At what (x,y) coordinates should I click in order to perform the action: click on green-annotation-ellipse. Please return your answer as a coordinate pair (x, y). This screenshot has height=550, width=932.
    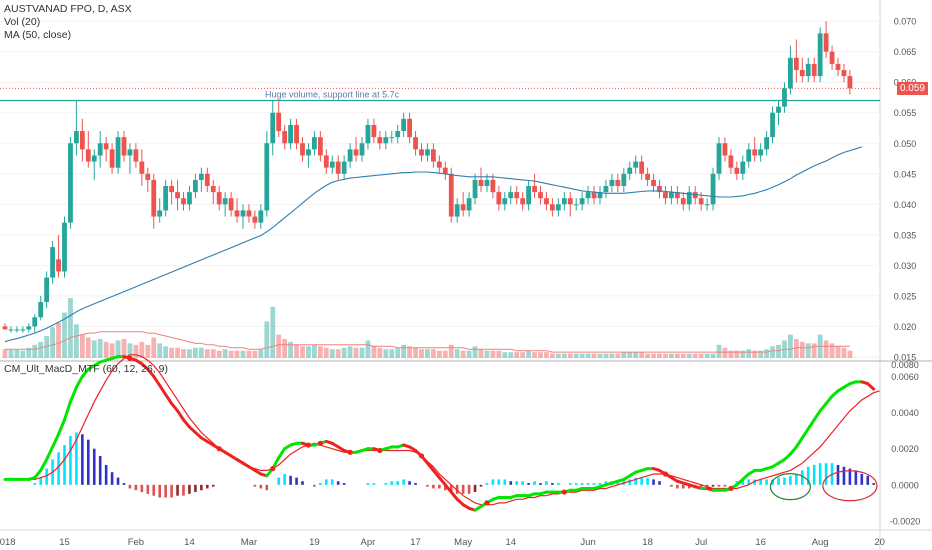
    Looking at the image, I should click on (790, 487).